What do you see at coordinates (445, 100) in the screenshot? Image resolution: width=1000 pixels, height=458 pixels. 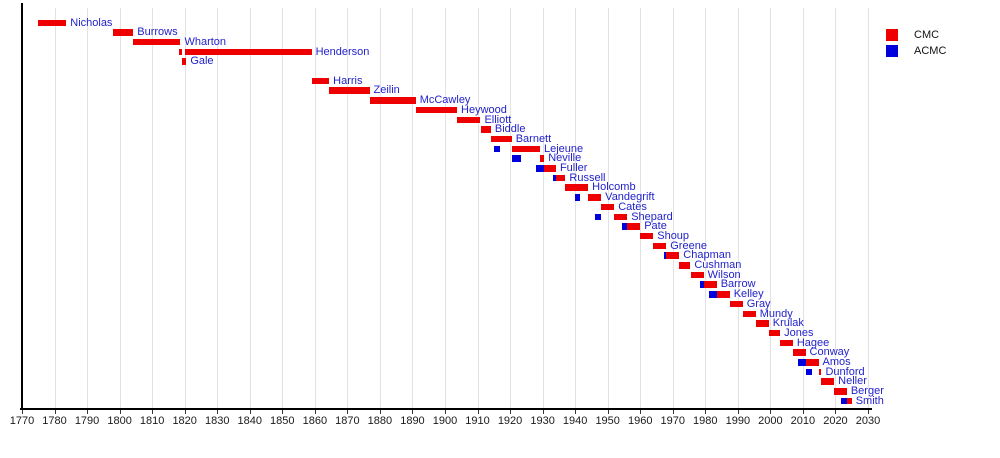 I see `person-label: McCawley` at bounding box center [445, 100].